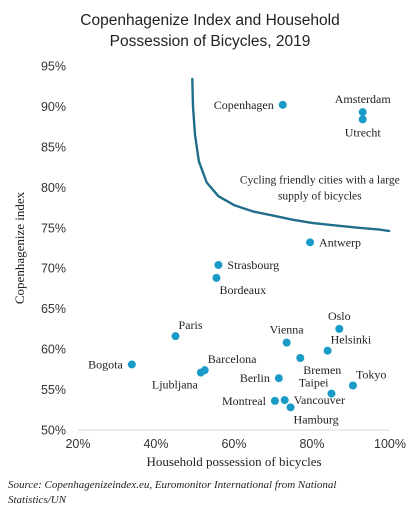 This screenshot has width=420, height=518. Describe the element at coordinates (340, 242) in the screenshot. I see `point-label-antwerp: Antwerp` at that location.